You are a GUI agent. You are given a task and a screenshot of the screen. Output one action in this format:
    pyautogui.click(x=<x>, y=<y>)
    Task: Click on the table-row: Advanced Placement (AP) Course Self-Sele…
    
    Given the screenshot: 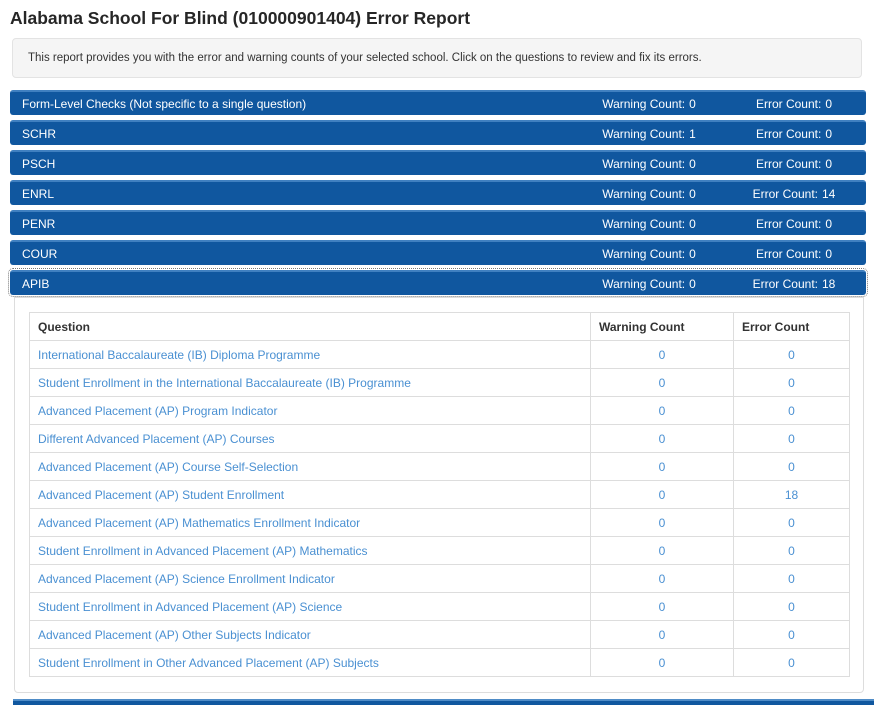 What is the action you would take?
    pyautogui.click(x=439, y=466)
    